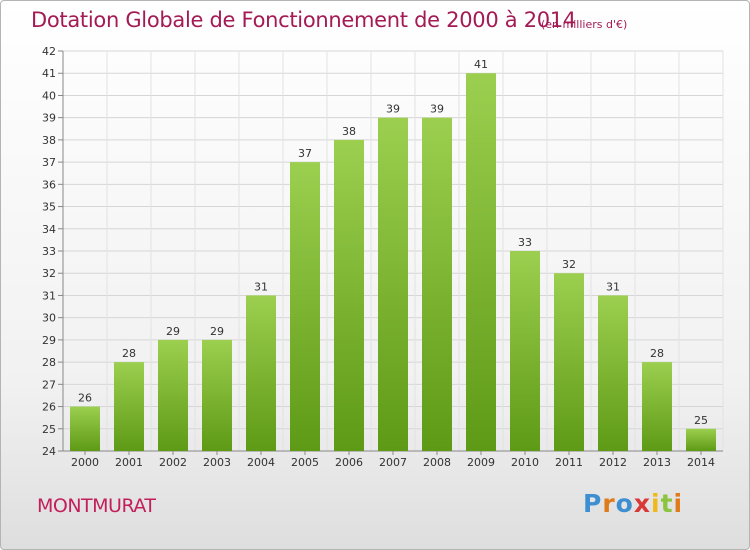 The image size is (750, 550). I want to click on x-tick-label-2007: 2007, so click(393, 462).